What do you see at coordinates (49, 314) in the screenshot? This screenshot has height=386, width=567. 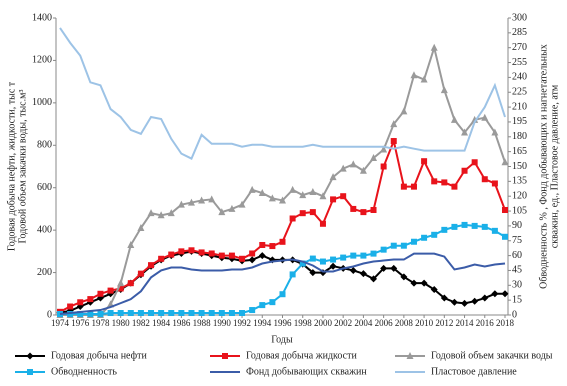 I see `y-tick-label: 0` at bounding box center [49, 314].